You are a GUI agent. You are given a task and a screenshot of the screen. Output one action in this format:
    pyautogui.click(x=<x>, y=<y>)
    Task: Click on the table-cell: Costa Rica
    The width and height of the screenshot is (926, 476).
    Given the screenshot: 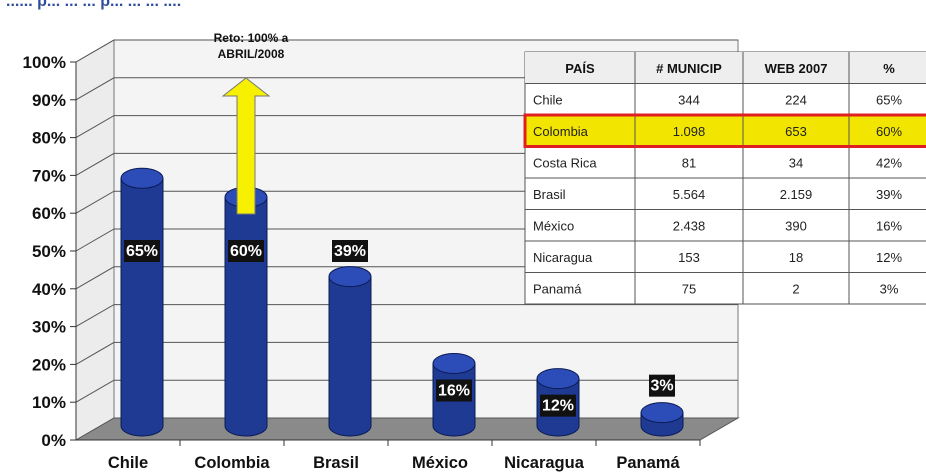 What is the action you would take?
    pyautogui.click(x=565, y=162)
    